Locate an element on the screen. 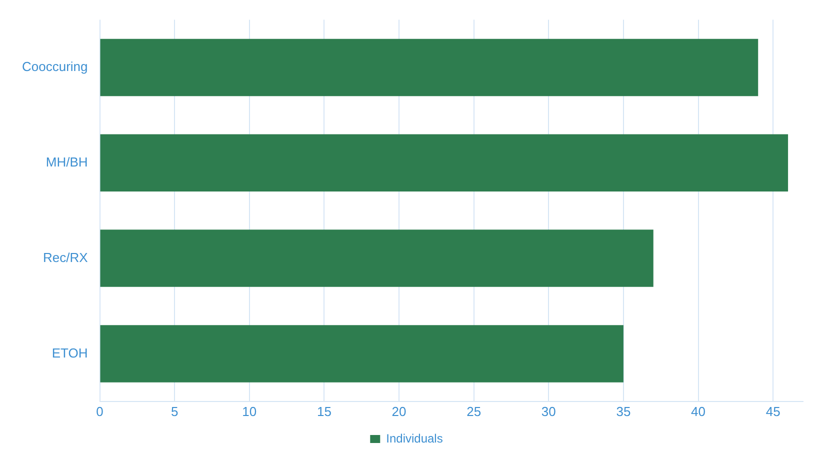 This screenshot has width=833, height=455. x-tick-label: 20 is located at coordinates (399, 411).